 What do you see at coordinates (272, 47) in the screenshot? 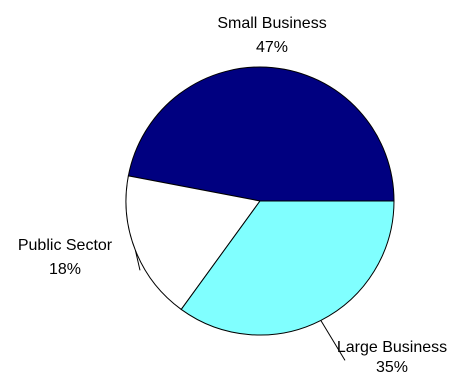
I see `slice-value-small-business: 47%` at bounding box center [272, 47].